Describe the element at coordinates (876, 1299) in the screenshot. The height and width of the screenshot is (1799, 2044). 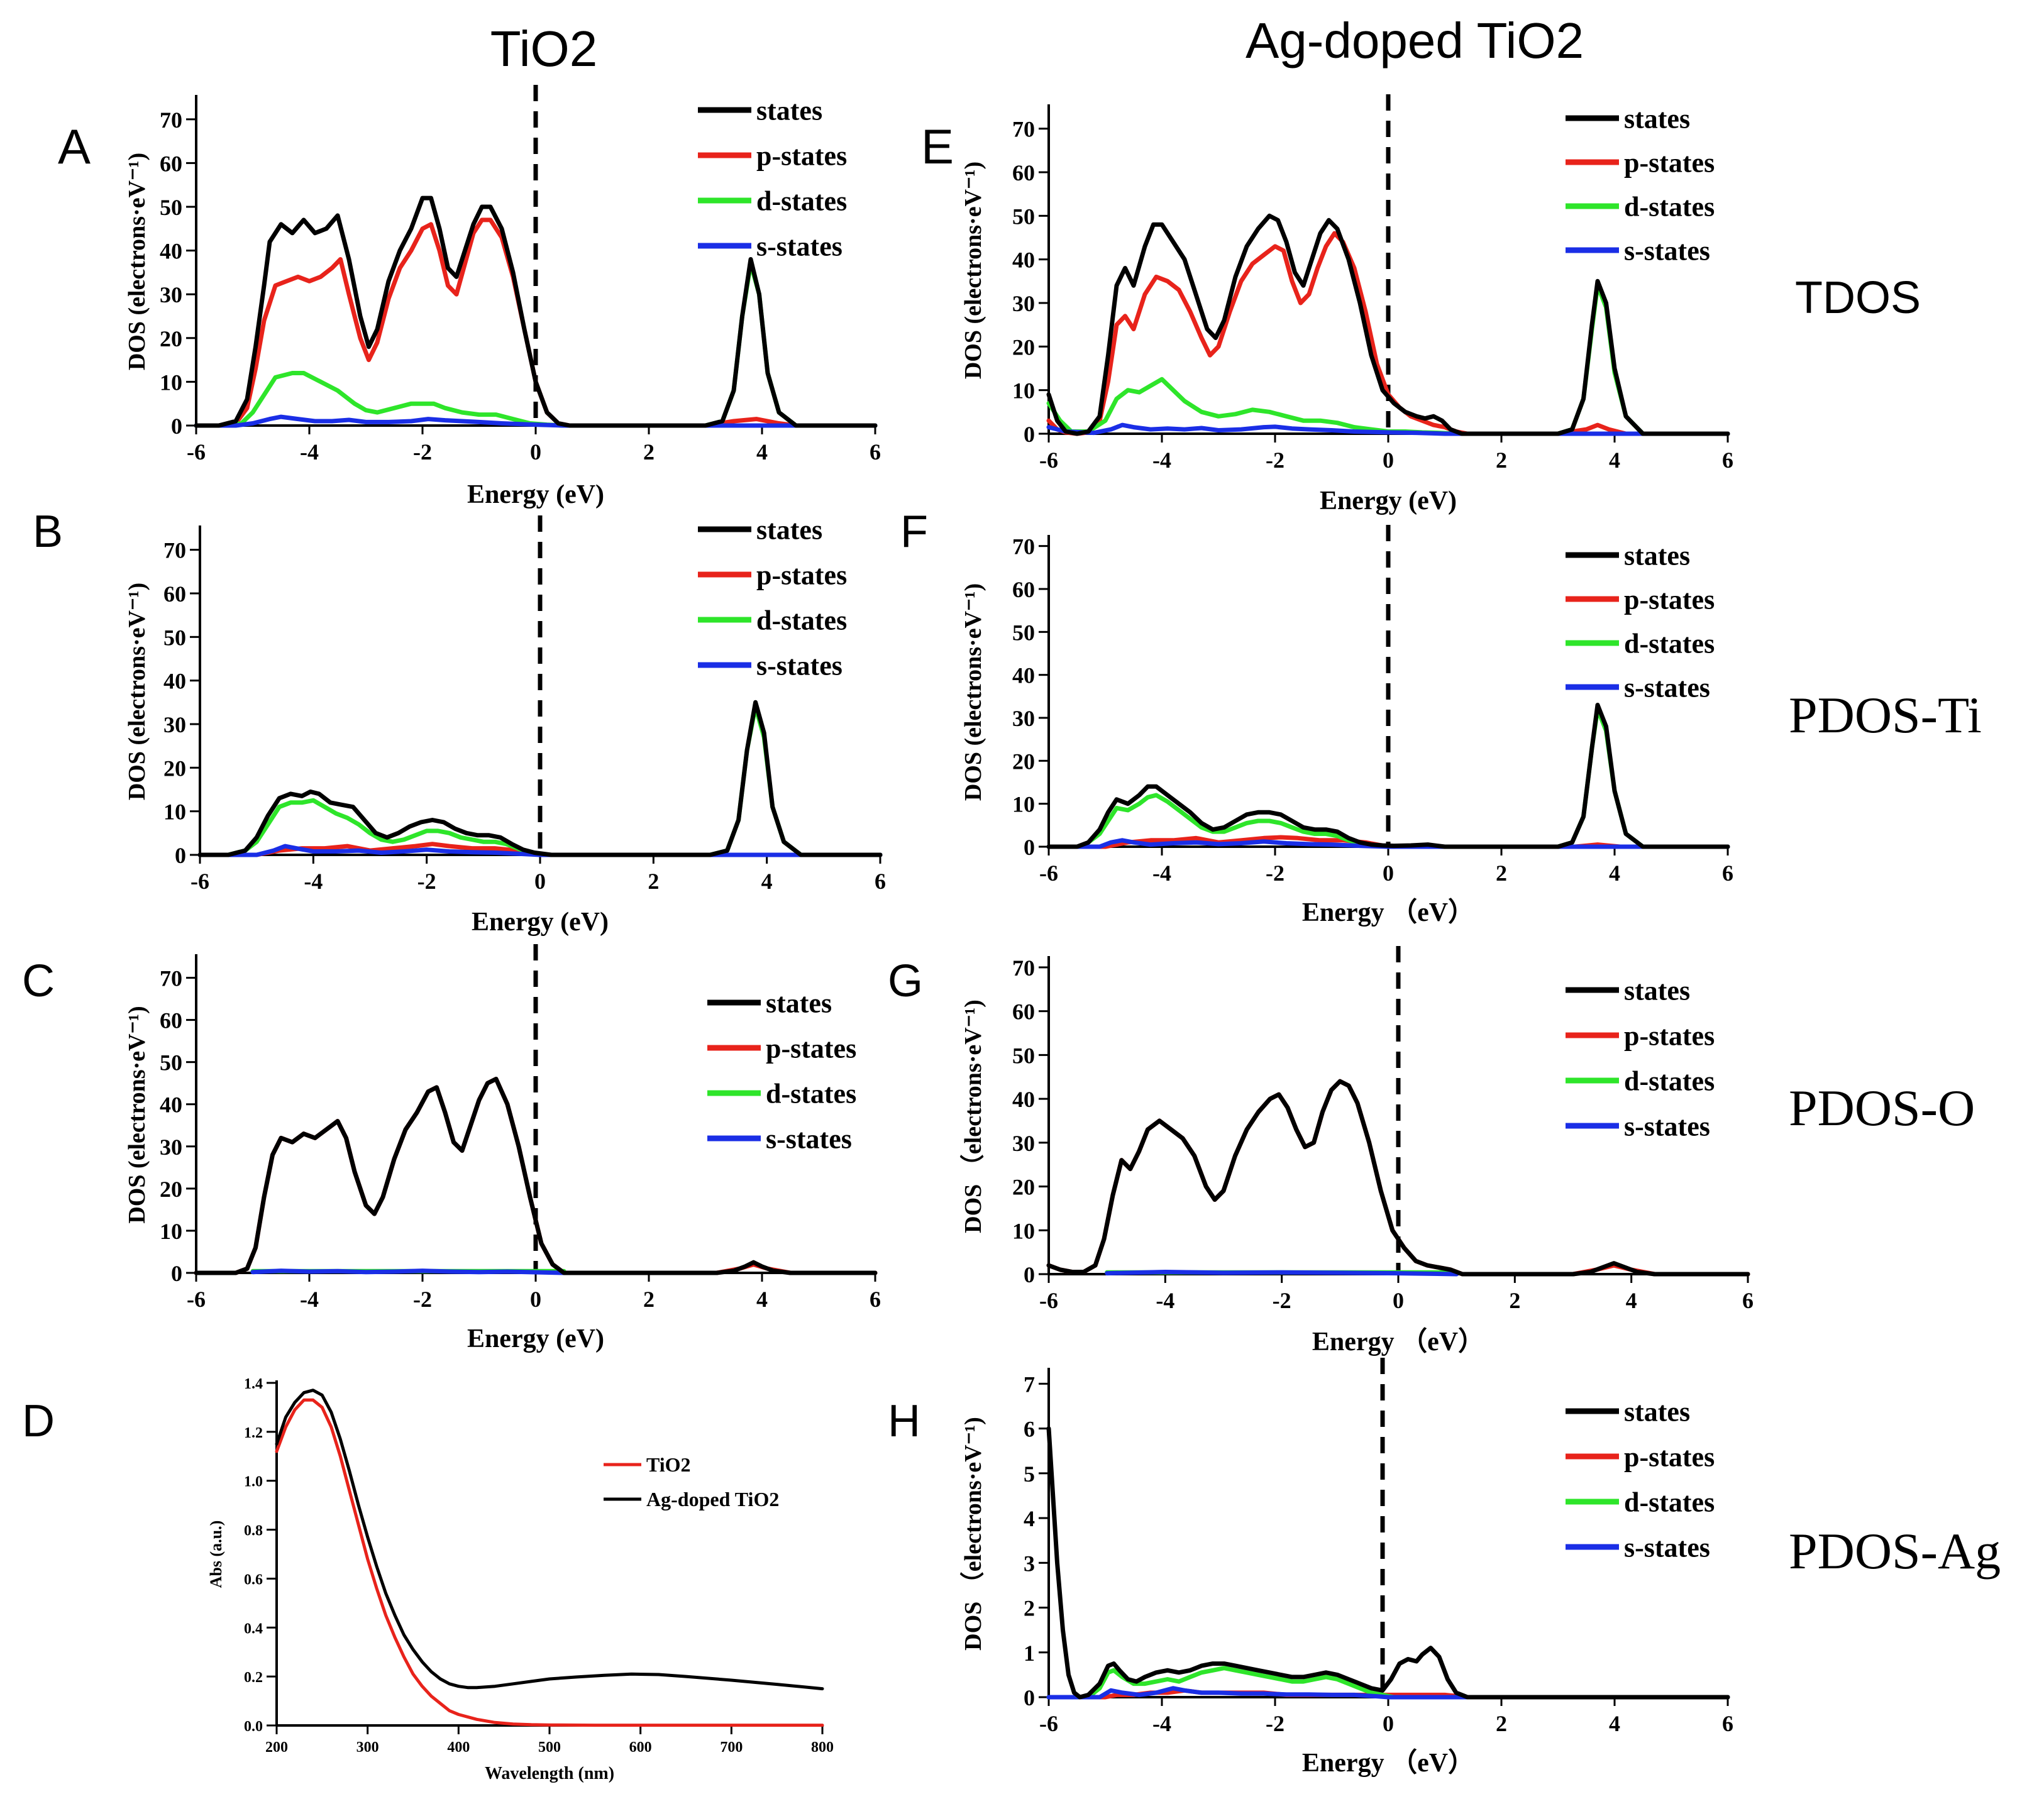
I see `x-tick-label: 6` at that location.